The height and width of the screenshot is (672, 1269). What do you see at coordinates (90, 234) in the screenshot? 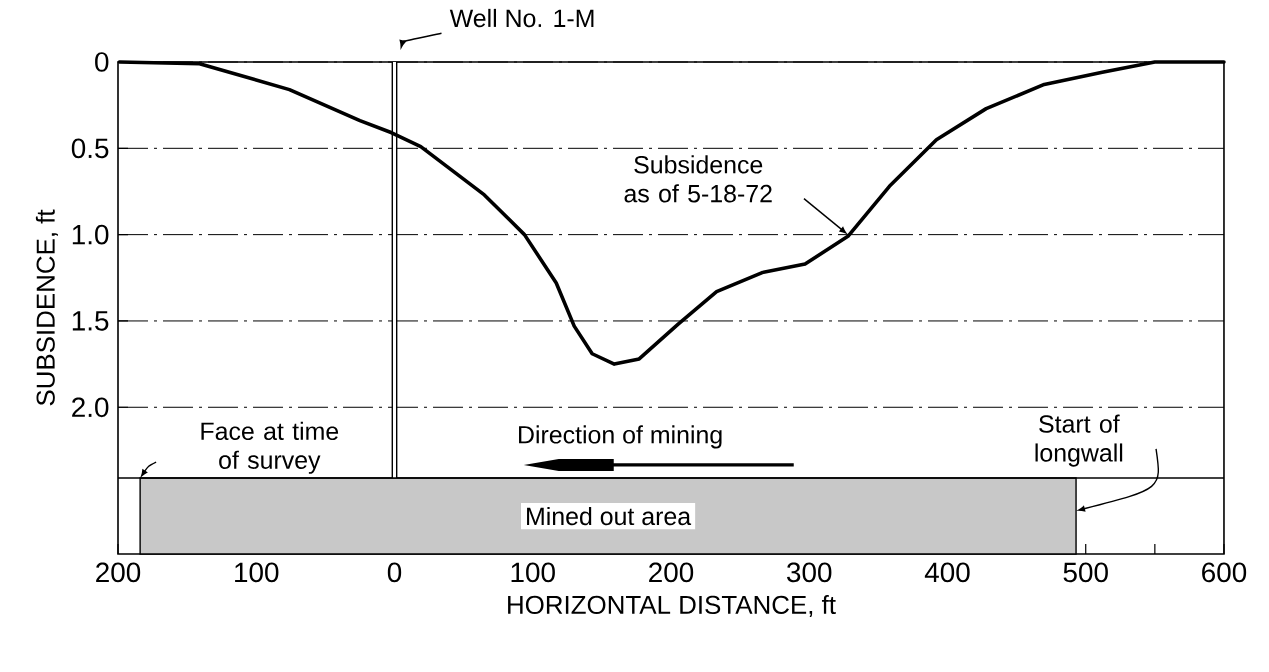
I see `y-tick-label: 1.0` at bounding box center [90, 234].